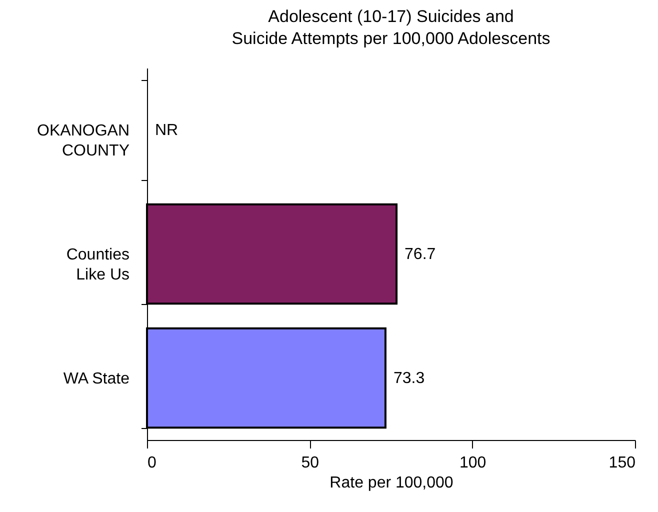  Describe the element at coordinates (472, 463) in the screenshot. I see `x-tick-label: 100` at that location.